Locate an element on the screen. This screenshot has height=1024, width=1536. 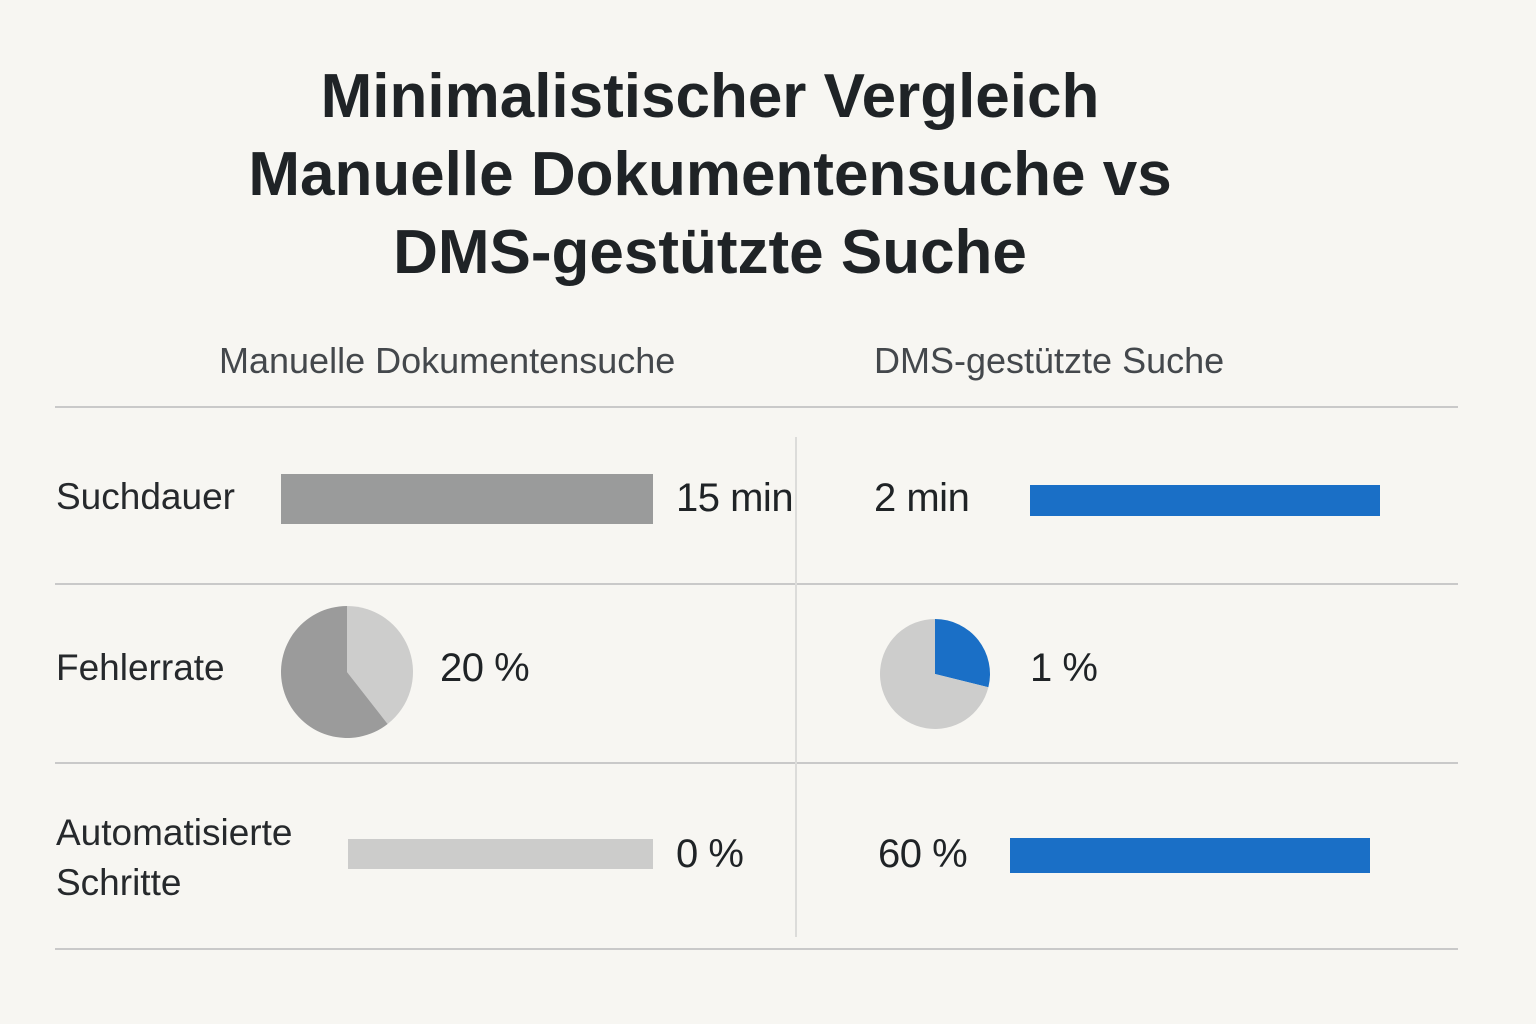
row-label-line-1: Automatisierte is located at coordinates (174, 832).